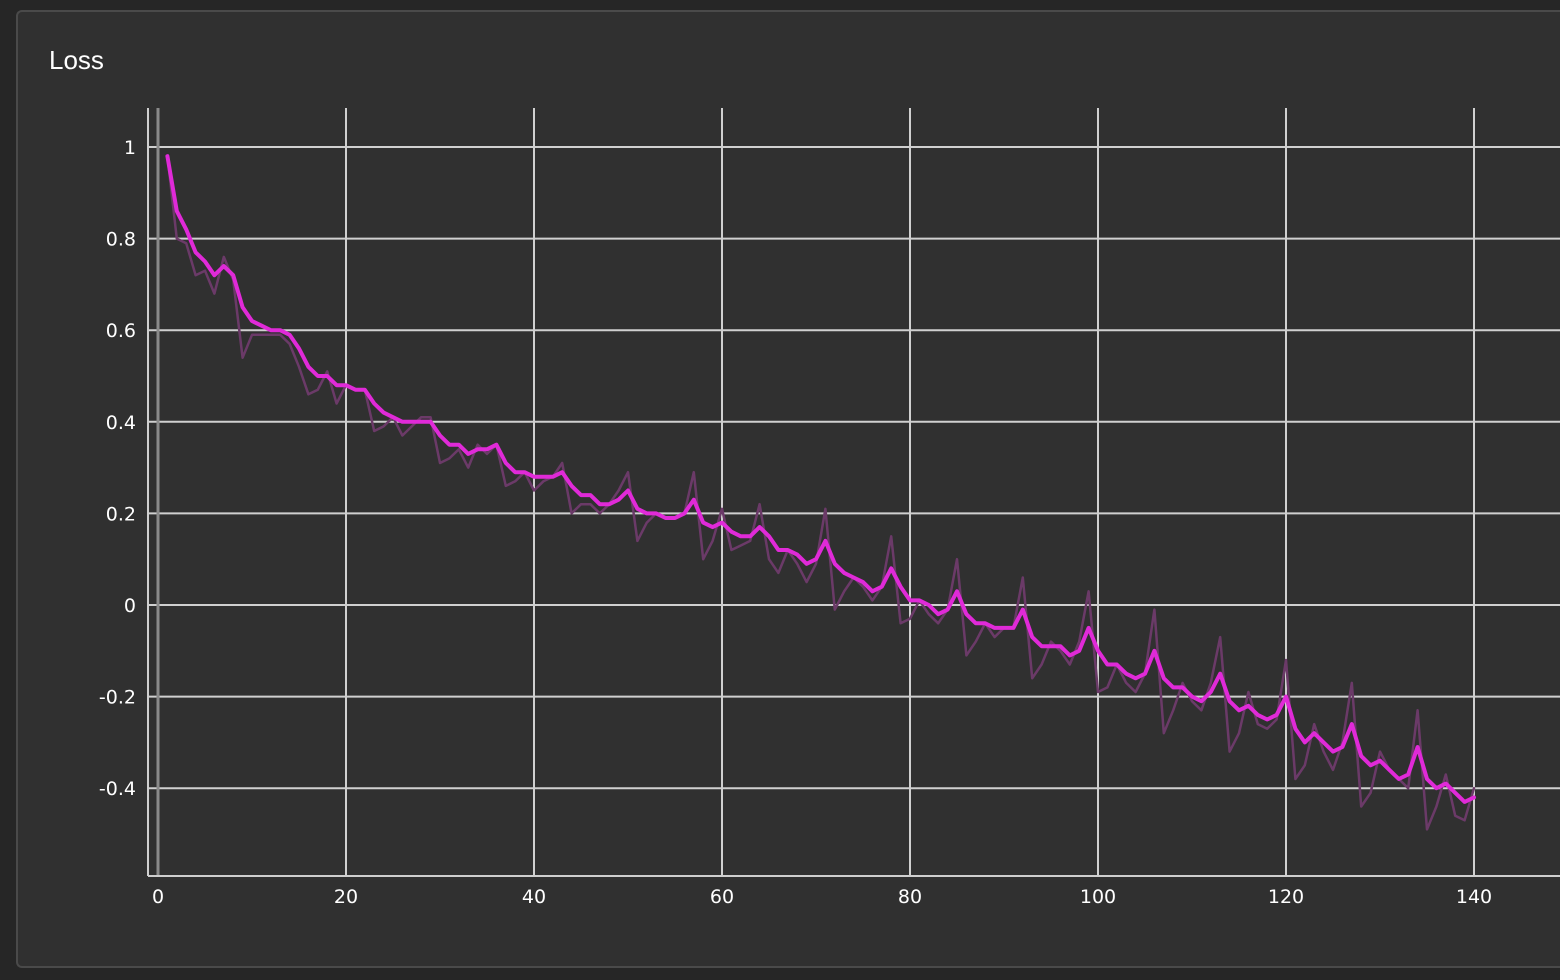  I want to click on x-tick-label: 80, so click(910, 897).